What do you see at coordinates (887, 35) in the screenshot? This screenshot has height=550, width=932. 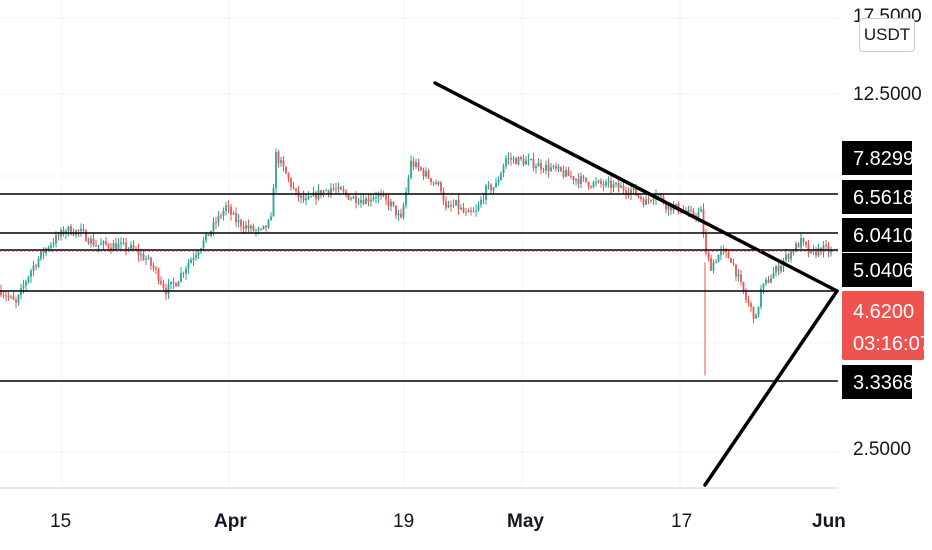 I see `currency-button: USDT` at bounding box center [887, 35].